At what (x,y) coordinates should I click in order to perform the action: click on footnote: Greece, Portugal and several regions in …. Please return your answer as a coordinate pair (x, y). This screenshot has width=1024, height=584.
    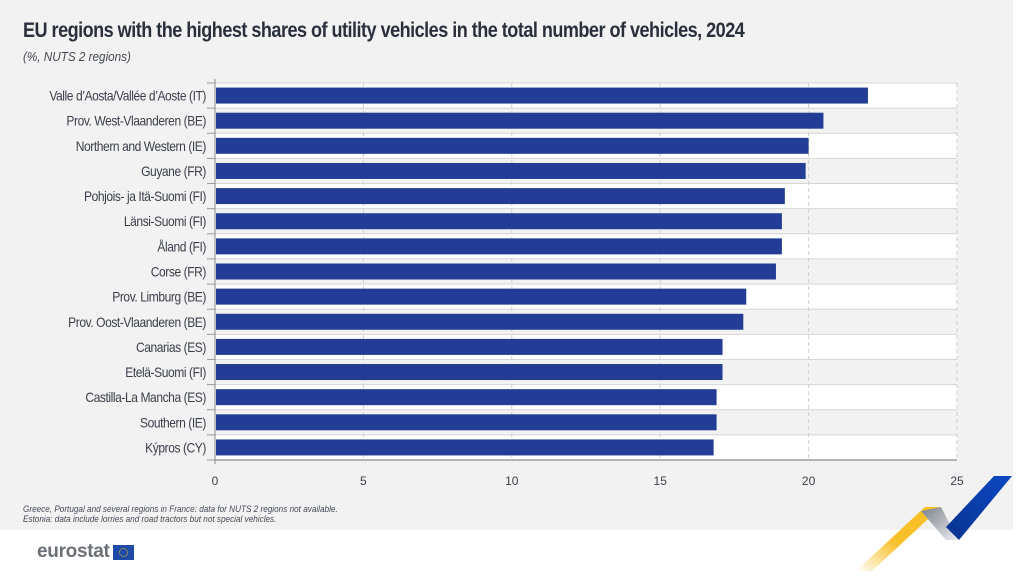
    Looking at the image, I should click on (180, 509).